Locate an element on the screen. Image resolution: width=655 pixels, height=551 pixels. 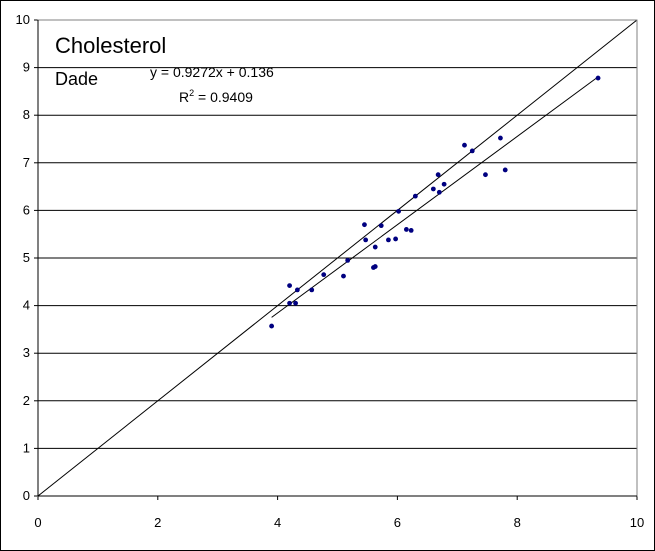
r-squared-label: R2 = 0.9409 is located at coordinates (216, 96).